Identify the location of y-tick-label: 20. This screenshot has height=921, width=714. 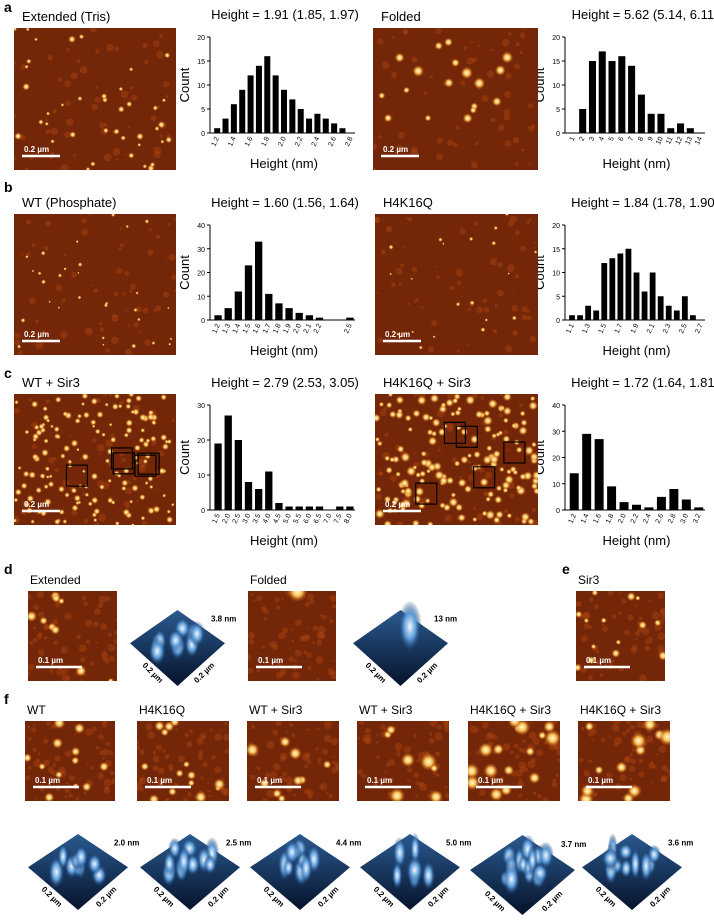
(201, 441).